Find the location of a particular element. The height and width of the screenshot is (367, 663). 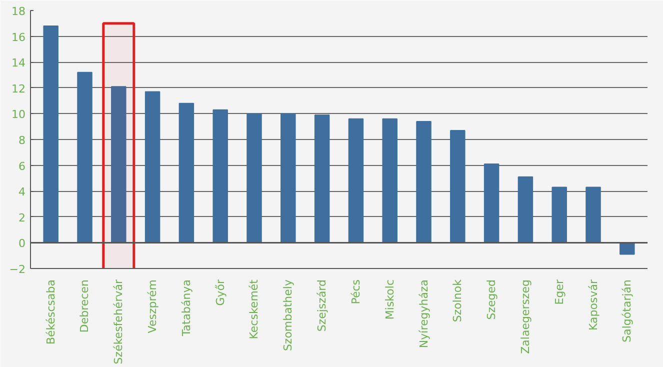

x-tick-label: Salgótarján is located at coordinates (627, 310).